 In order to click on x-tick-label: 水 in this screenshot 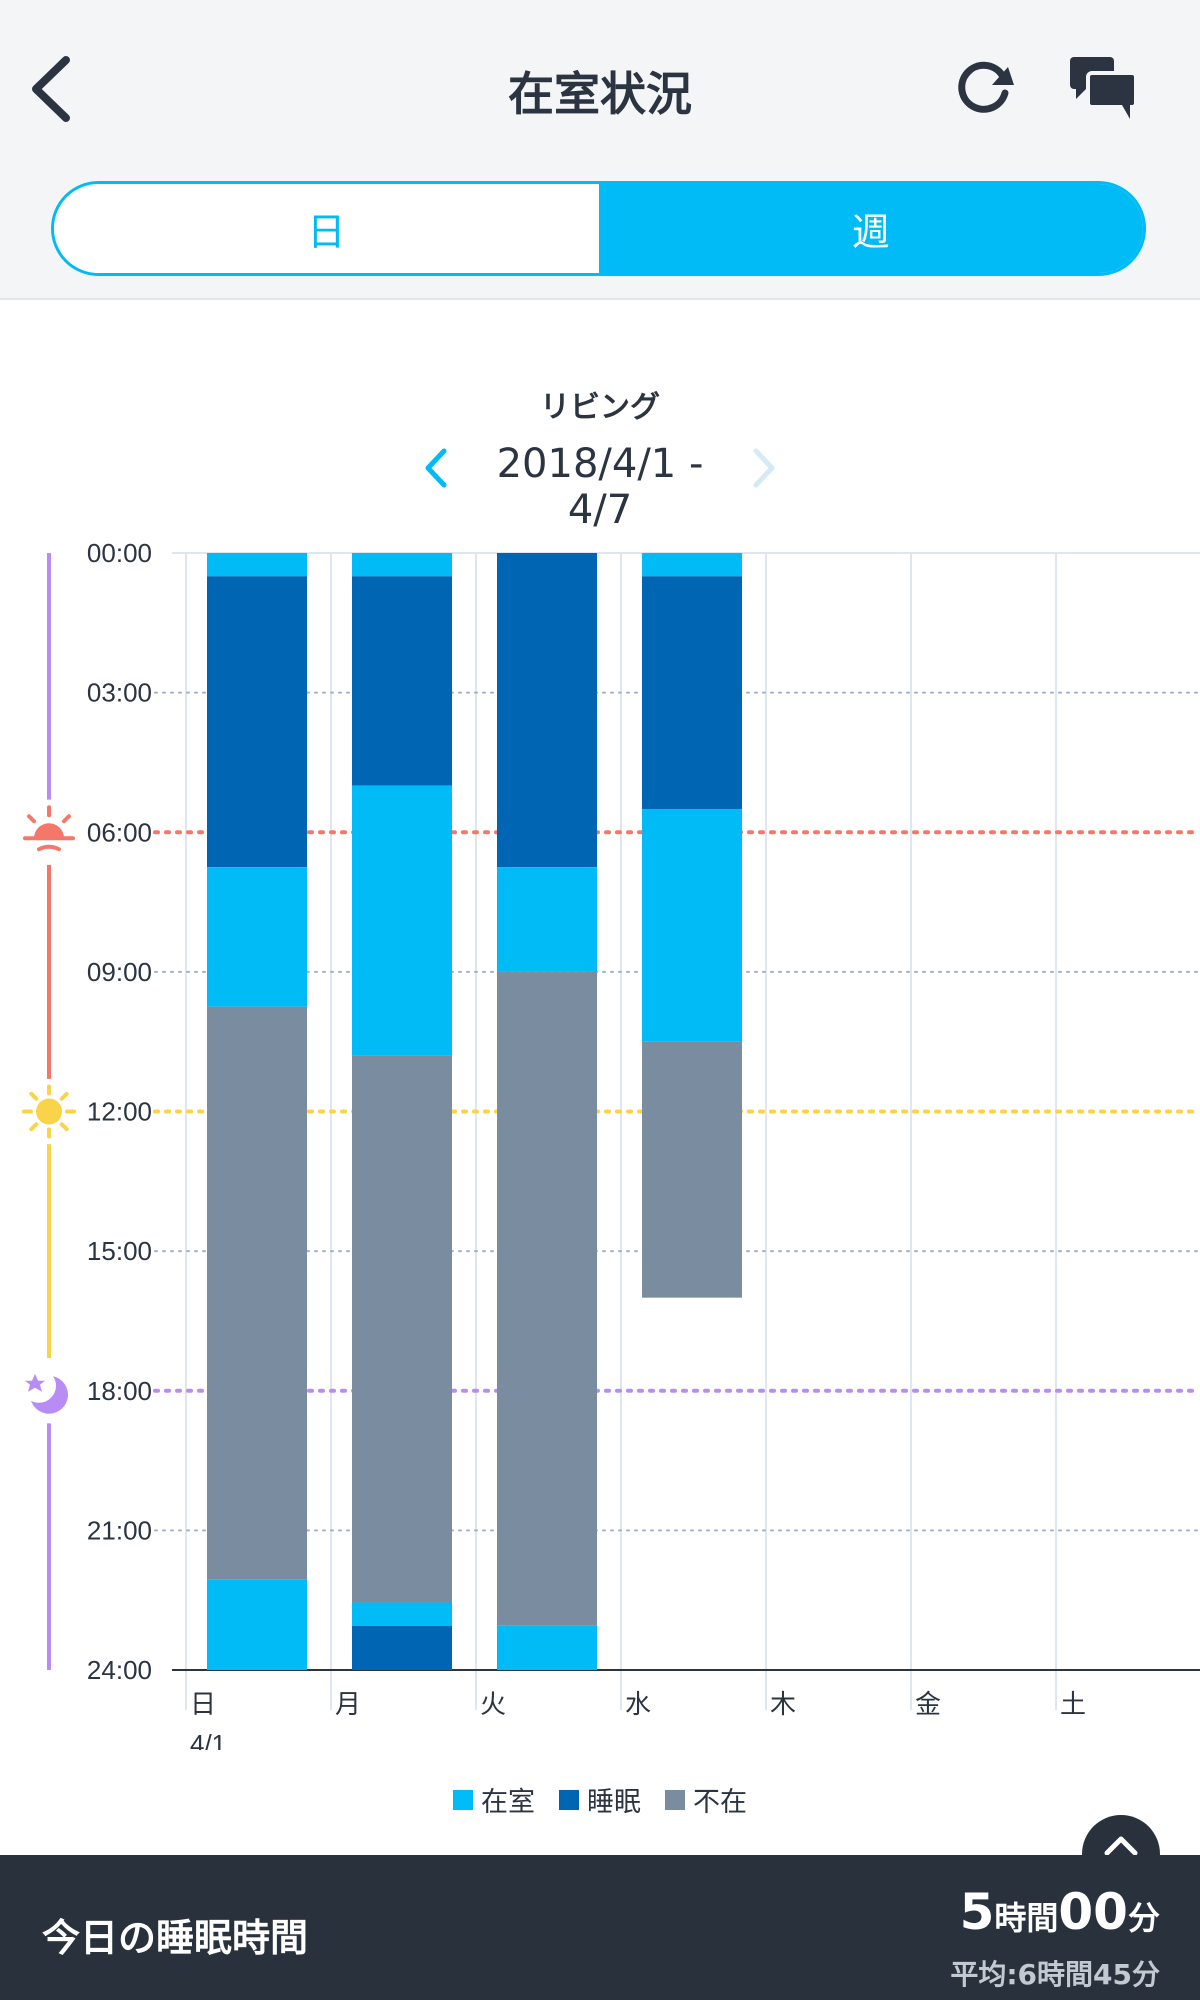, I will do `click(638, 1705)`.